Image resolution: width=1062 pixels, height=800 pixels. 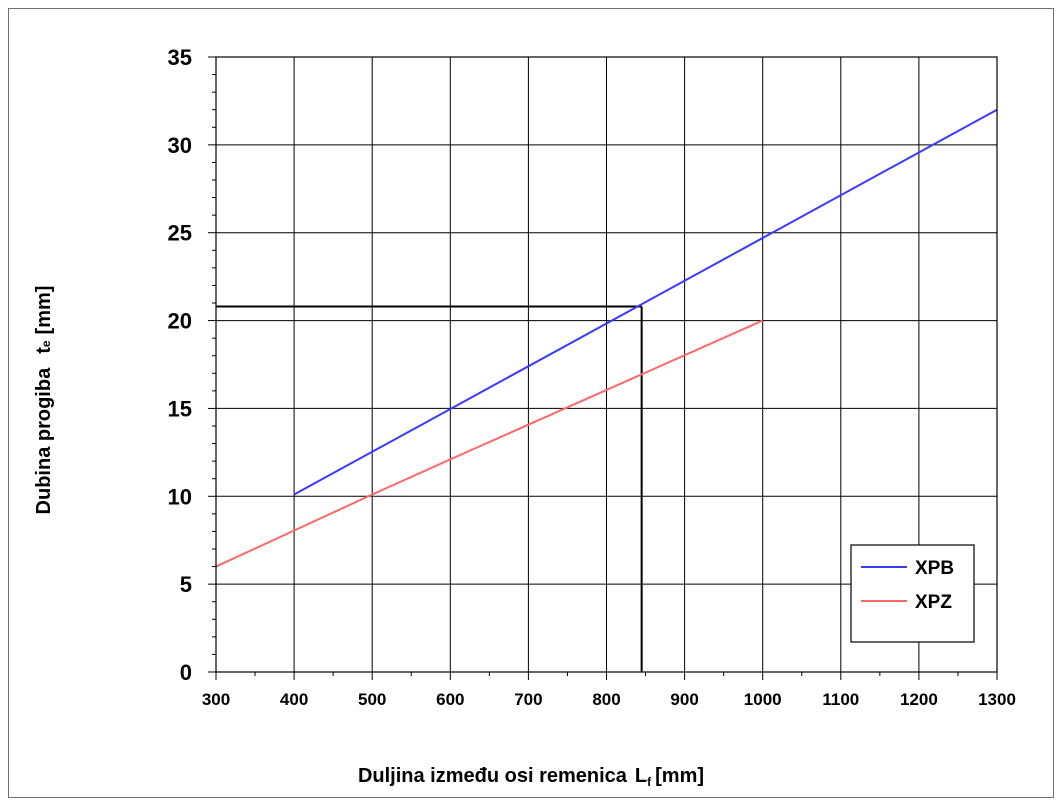 I want to click on y-tick-label: 10, so click(x=180, y=496).